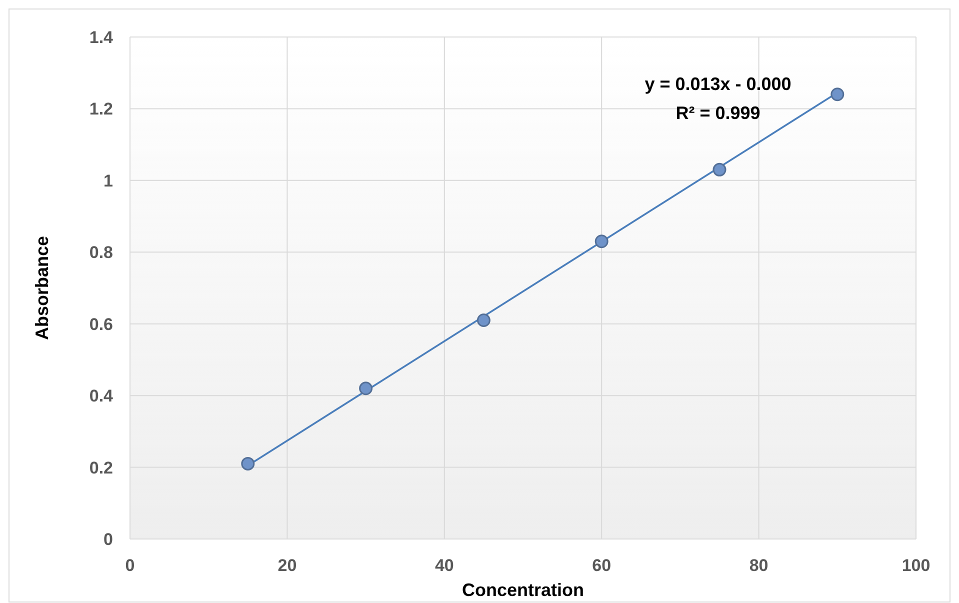 The width and height of the screenshot is (959, 603). What do you see at coordinates (101, 396) in the screenshot?
I see `y-tick-label: 0.4` at bounding box center [101, 396].